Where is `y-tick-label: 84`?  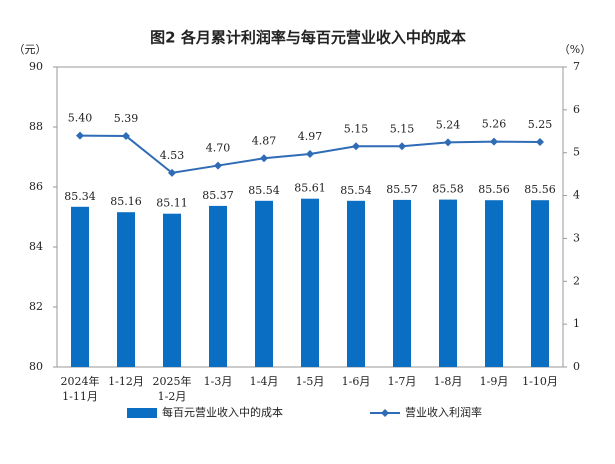
y-tick-label: 84 is located at coordinates (36, 246).